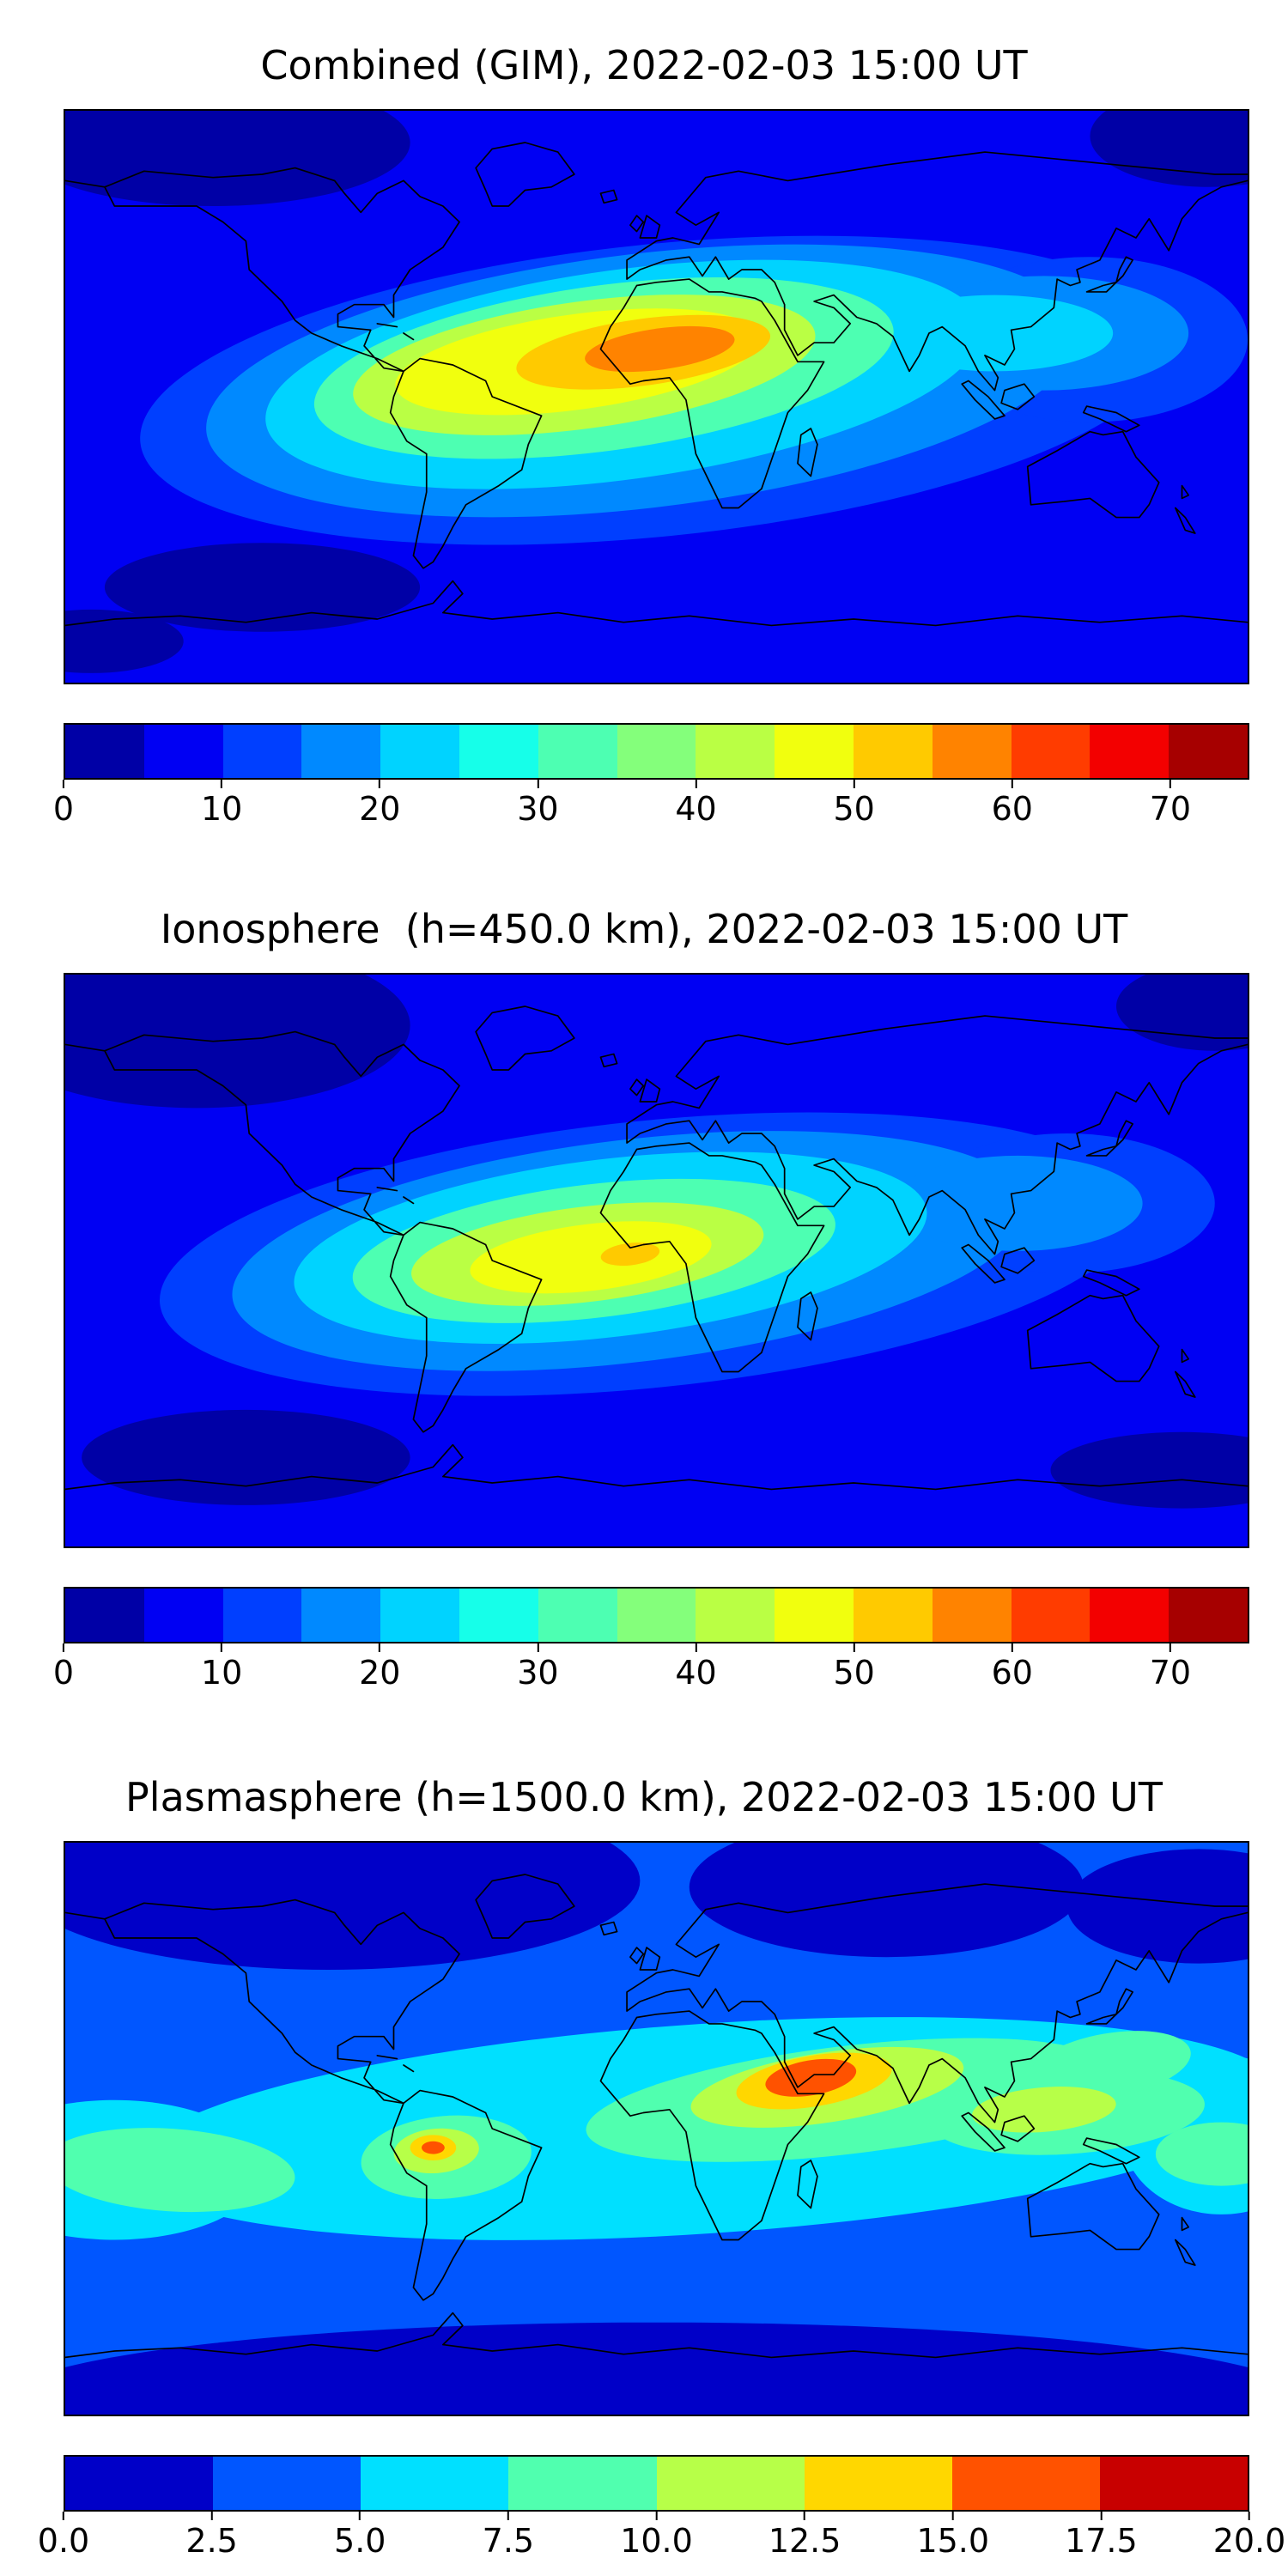 The height and width of the screenshot is (2576, 1288). I want to click on tick-label: 5.0, so click(360, 2541).